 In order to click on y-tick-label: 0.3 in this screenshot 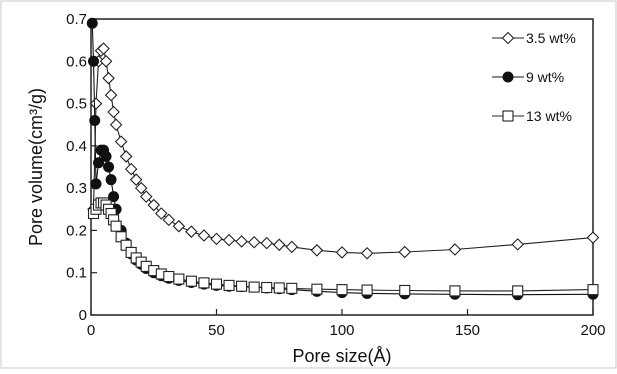, I will do `click(76, 188)`.